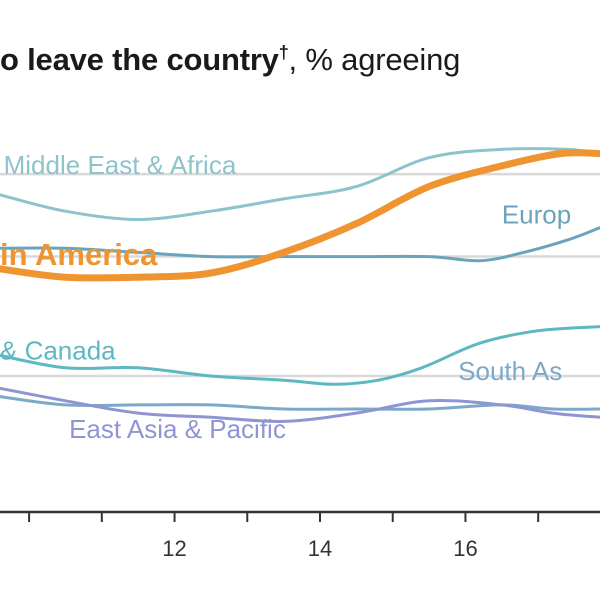 The width and height of the screenshot is (600, 600). I want to click on x-tick-label-4: 14, so click(320, 548).